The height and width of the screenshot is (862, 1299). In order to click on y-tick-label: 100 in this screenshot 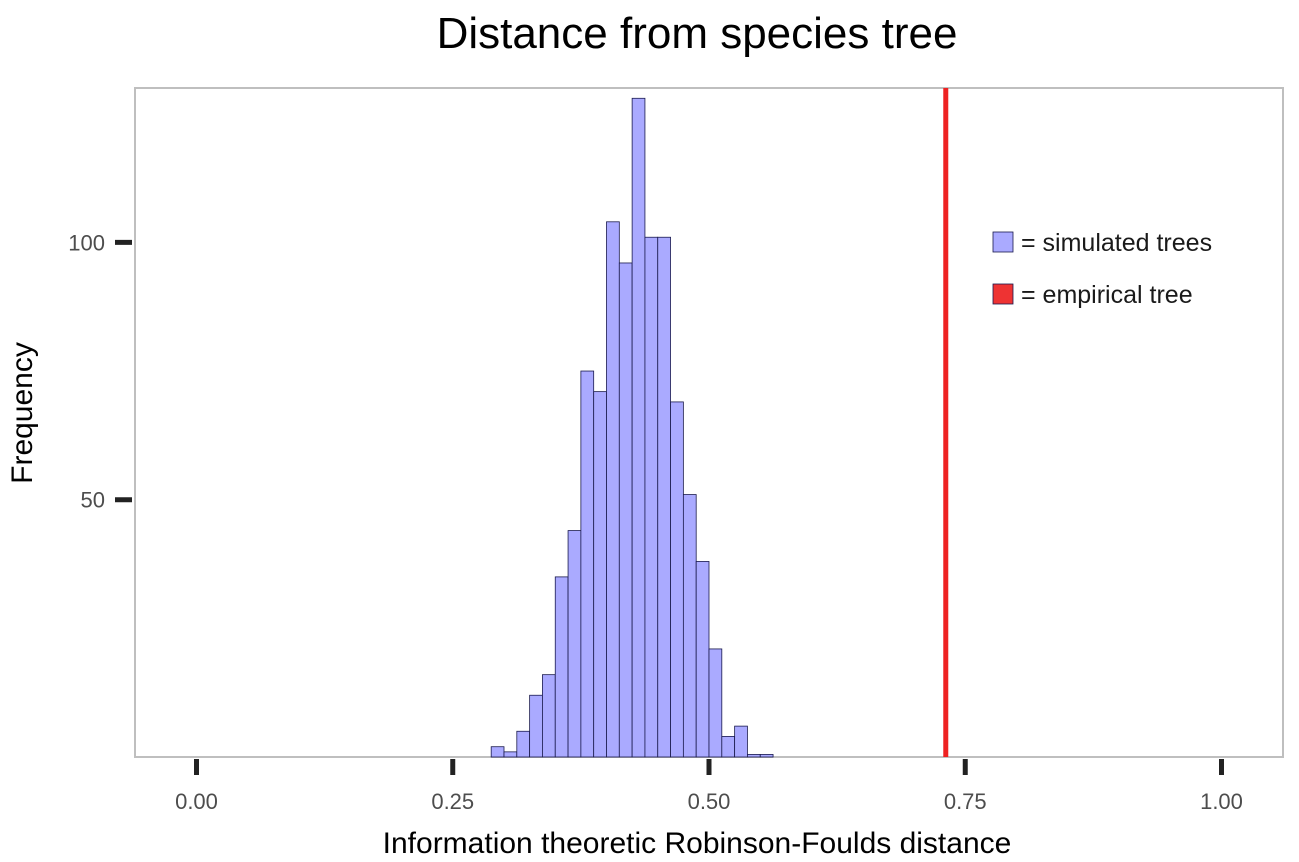, I will do `click(86, 242)`.